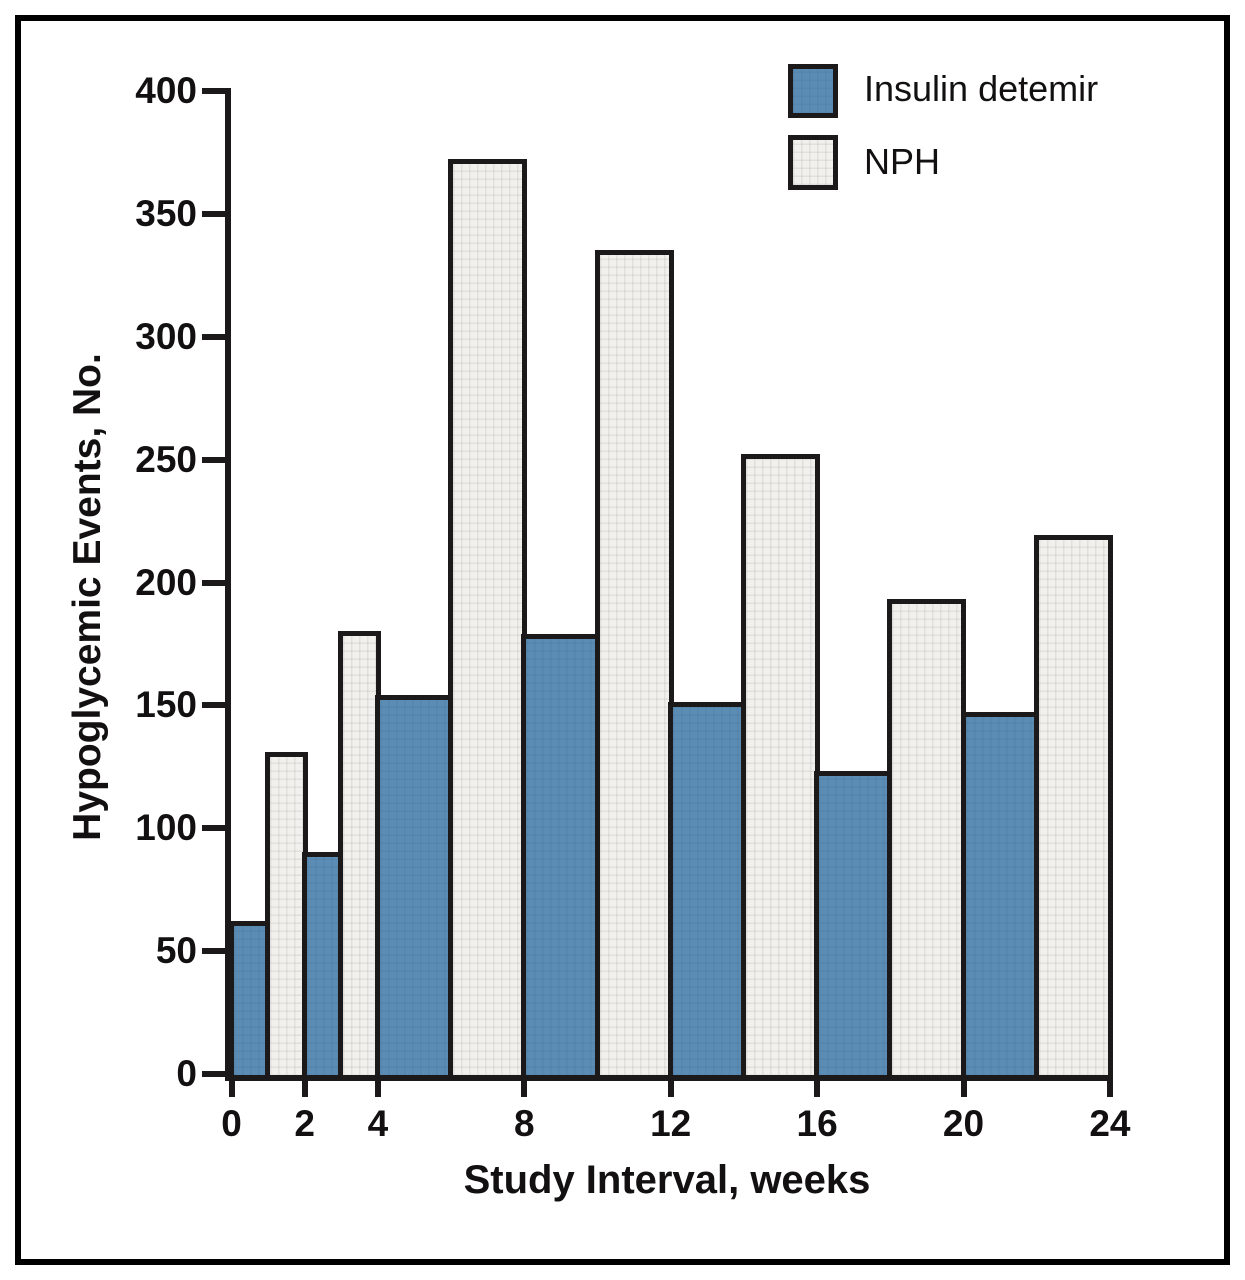 The image size is (1245, 1280). I want to click on y-axis-line, so click(228, 584).